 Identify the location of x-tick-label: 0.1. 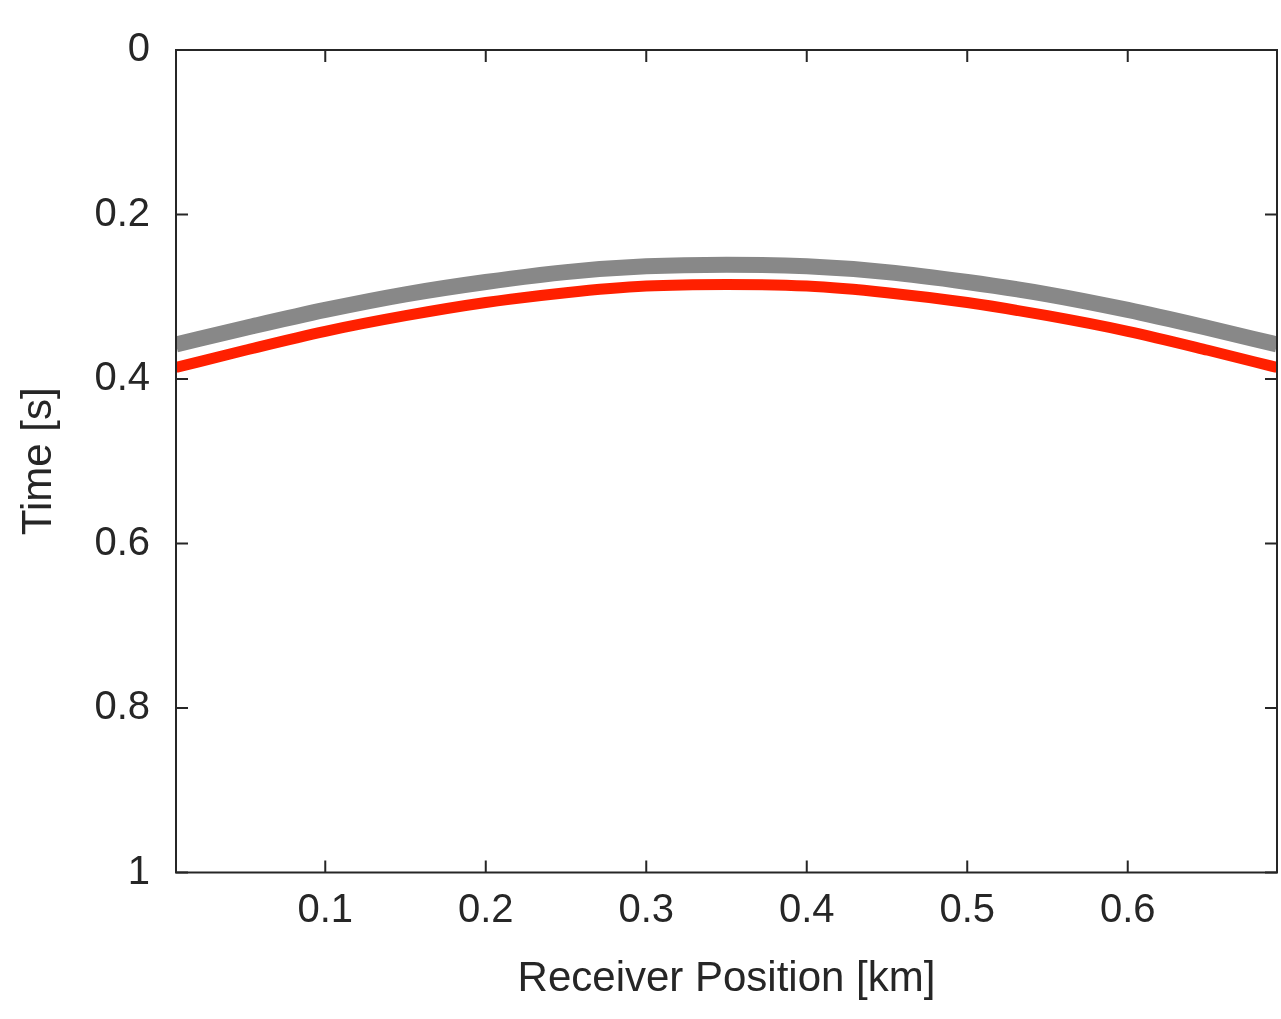
(325, 907).